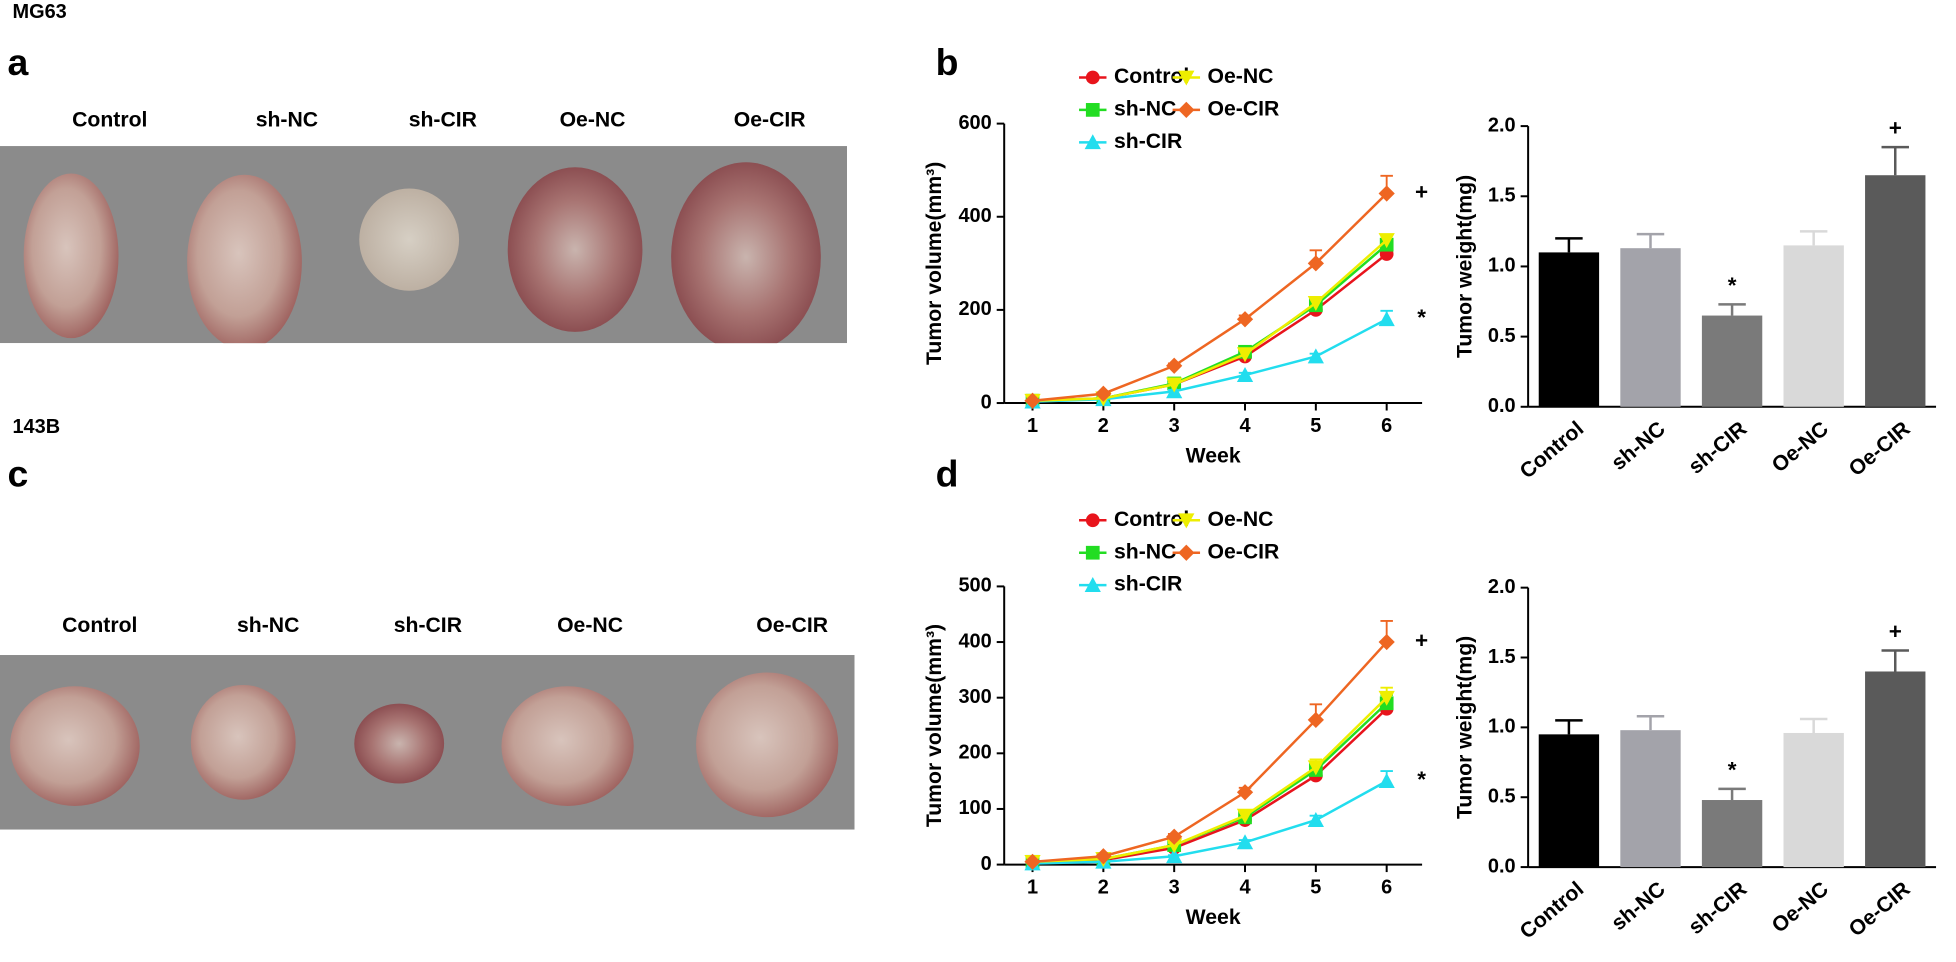 The height and width of the screenshot is (962, 1956). I want to click on cell-line-label: MG63, so click(39, 12).